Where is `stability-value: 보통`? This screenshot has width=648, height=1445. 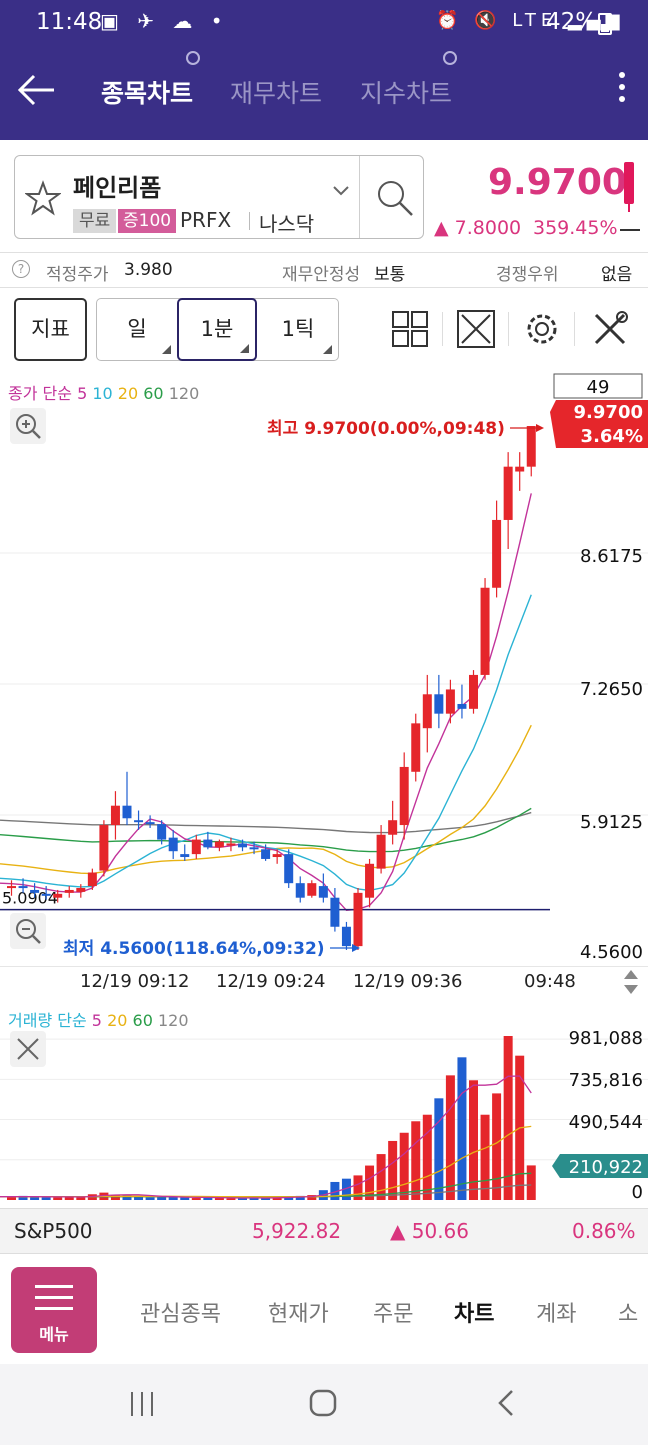 stability-value: 보통 is located at coordinates (390, 275).